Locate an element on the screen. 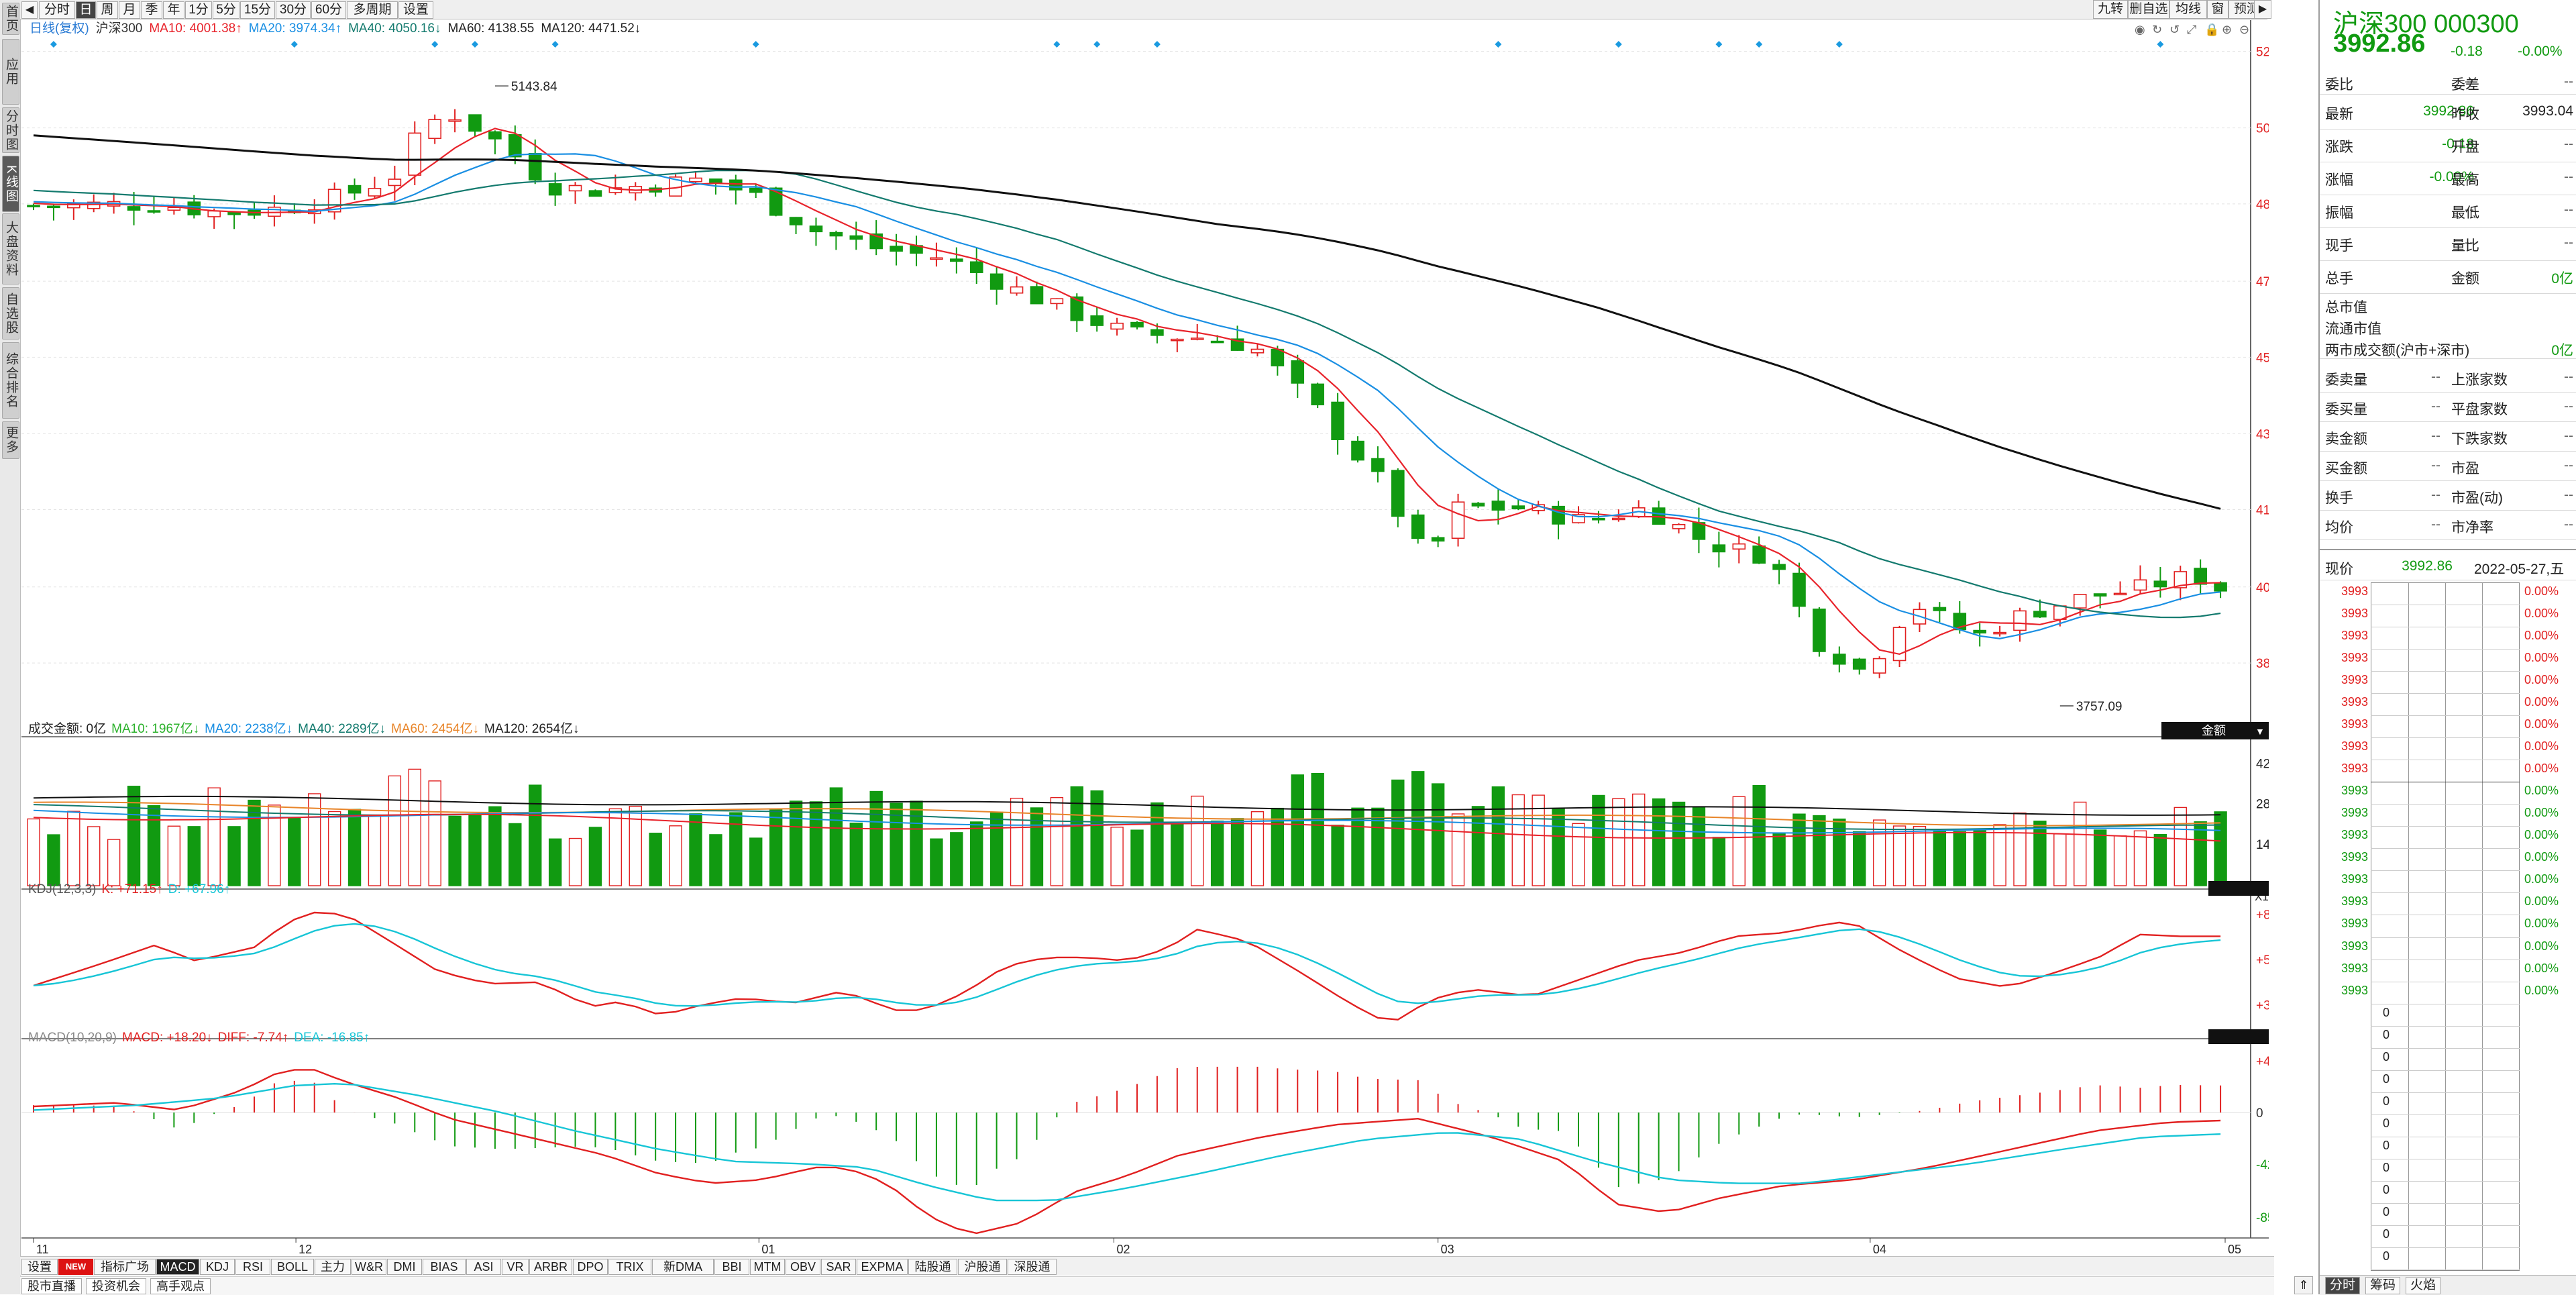 Image resolution: width=2576 pixels, height=1295 pixels. indicator-tab-16: 新DMA is located at coordinates (683, 1267).